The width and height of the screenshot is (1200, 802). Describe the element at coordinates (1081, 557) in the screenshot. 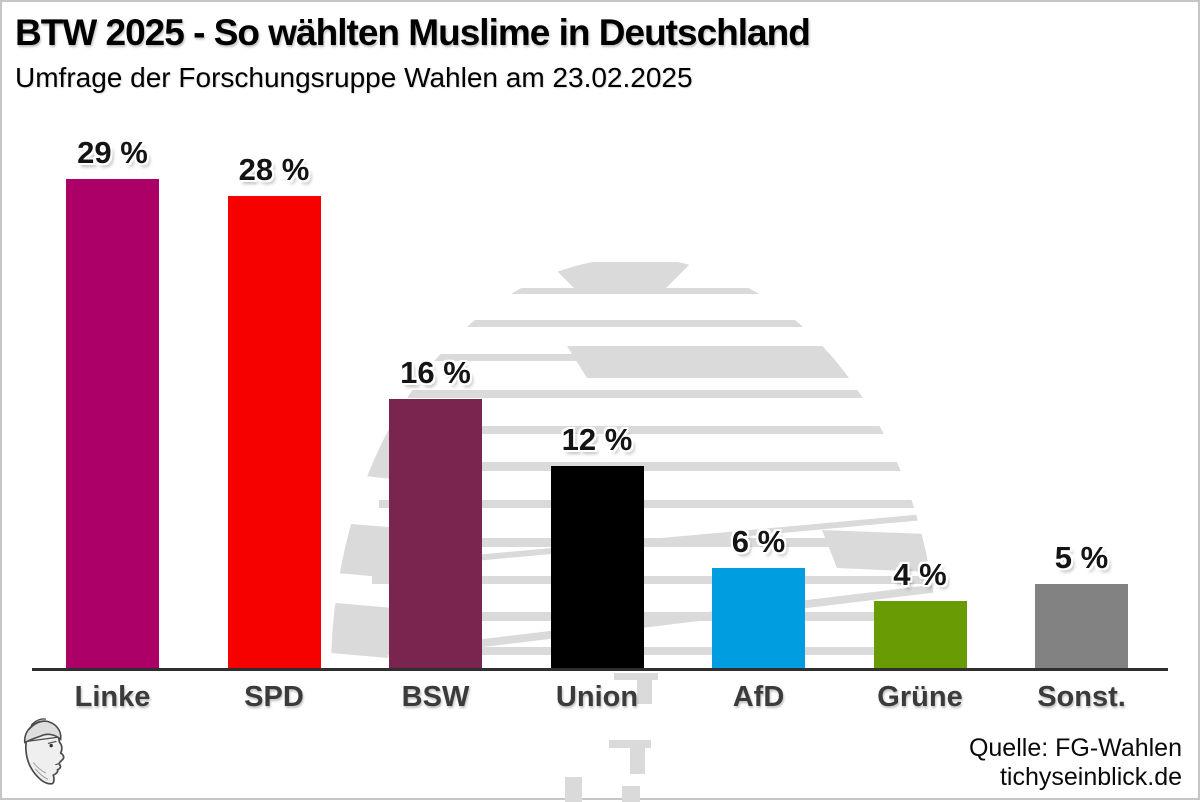

I see `bar-value-label-sonst: 5 %` at that location.